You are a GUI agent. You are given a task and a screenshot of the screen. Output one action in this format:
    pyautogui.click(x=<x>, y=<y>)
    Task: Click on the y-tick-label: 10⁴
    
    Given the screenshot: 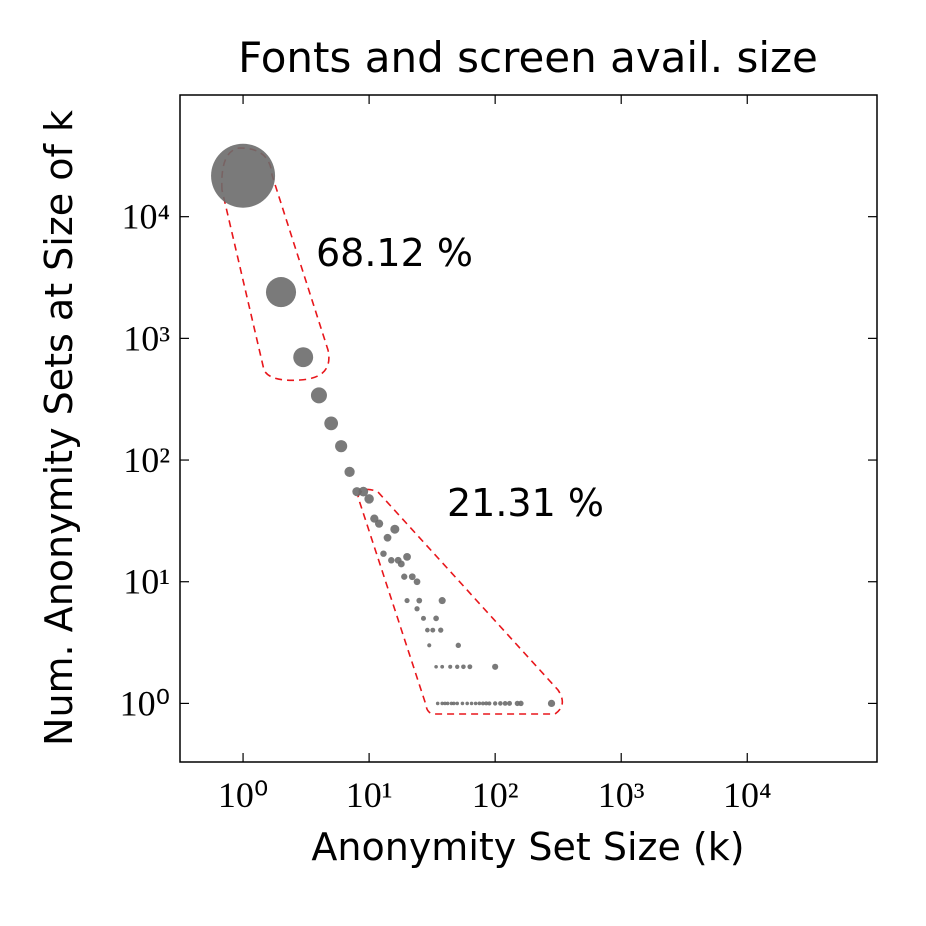 What is the action you would take?
    pyautogui.click(x=145, y=217)
    